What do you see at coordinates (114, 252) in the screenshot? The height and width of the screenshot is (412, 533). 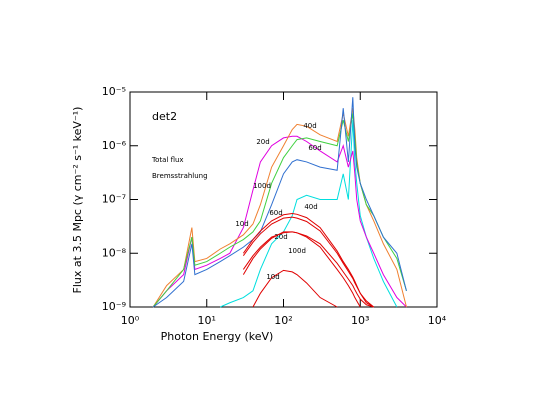 I see `y-tick-label: 10⁻⁸` at bounding box center [114, 252].